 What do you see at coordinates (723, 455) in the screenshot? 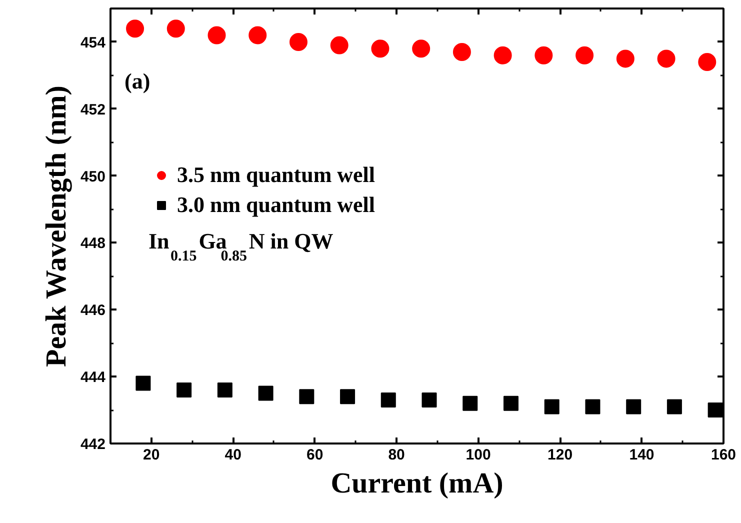
I see `x-tick-label: 160` at bounding box center [723, 455].